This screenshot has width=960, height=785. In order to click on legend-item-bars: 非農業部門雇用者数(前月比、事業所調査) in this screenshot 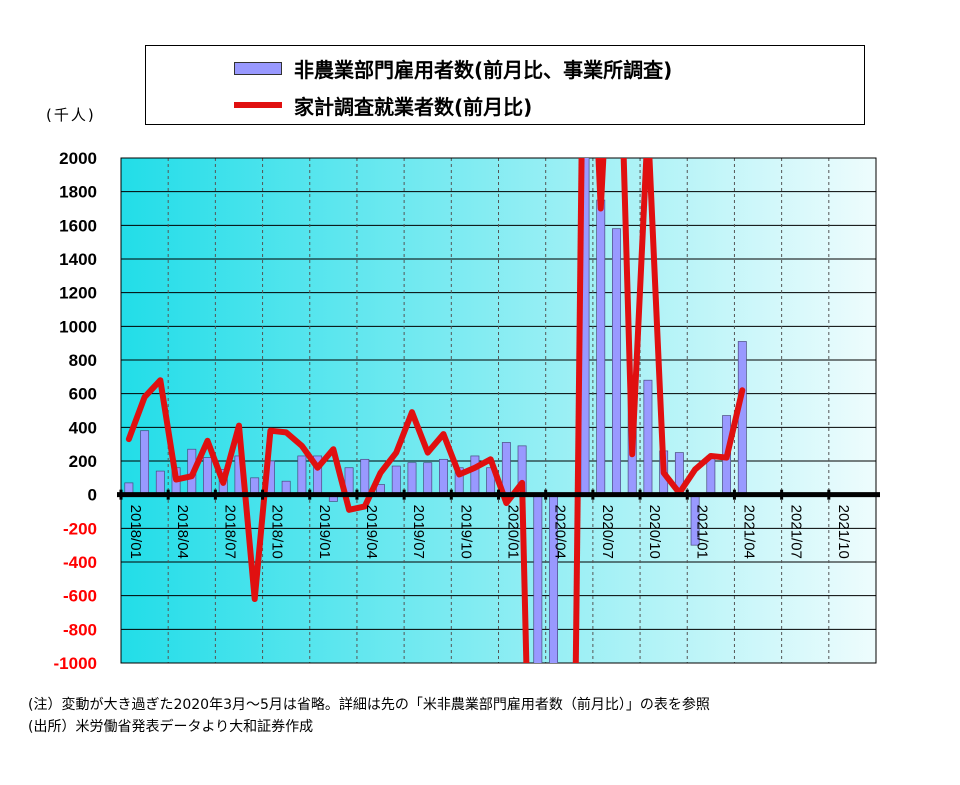, I will do `click(453, 68)`.